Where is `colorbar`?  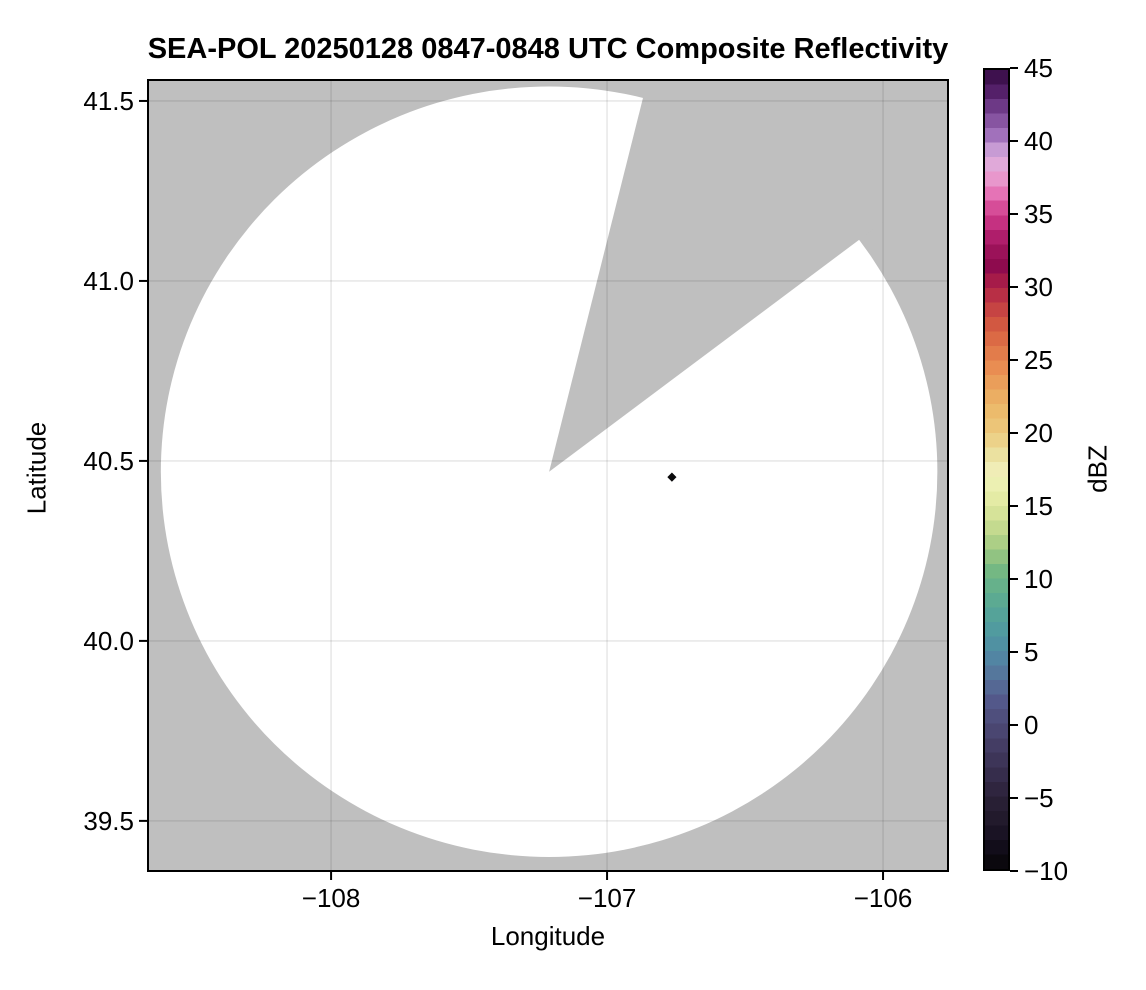 colorbar is located at coordinates (996, 469).